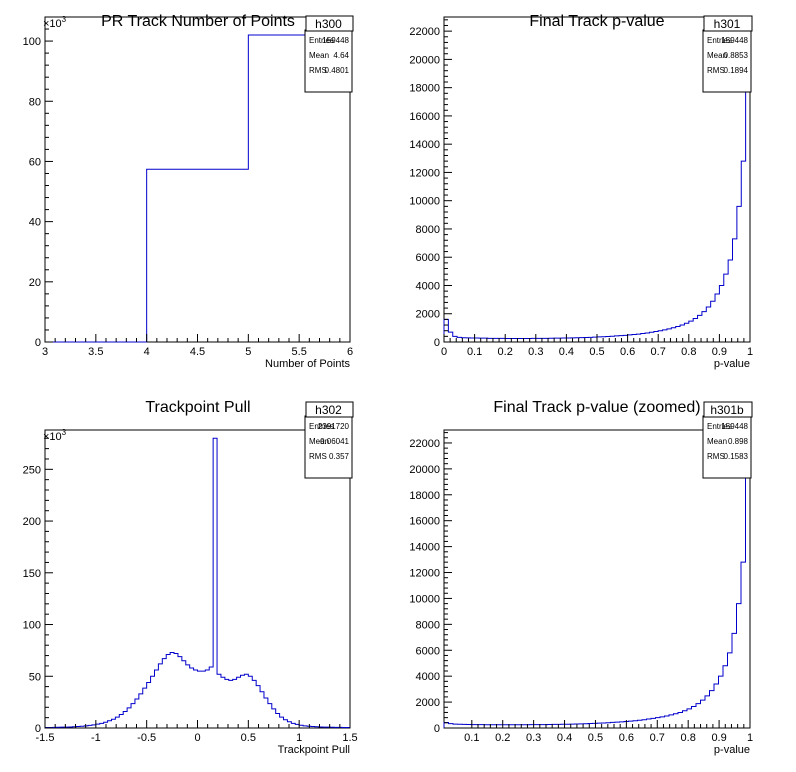  I want to click on chart-title: Final Track p-value, so click(596, 21).